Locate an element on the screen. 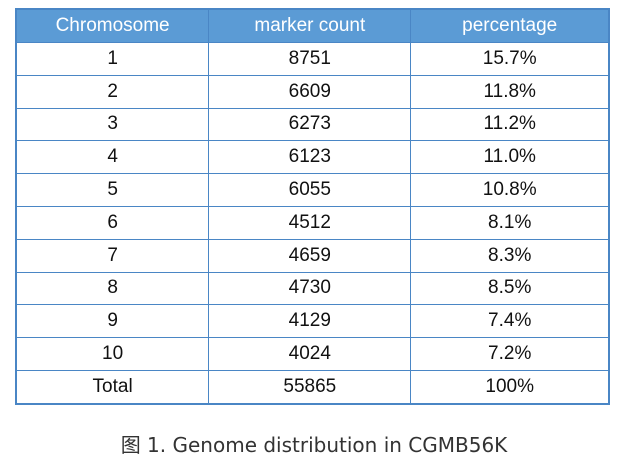  cell-percentage: 11.8% is located at coordinates (510, 91).